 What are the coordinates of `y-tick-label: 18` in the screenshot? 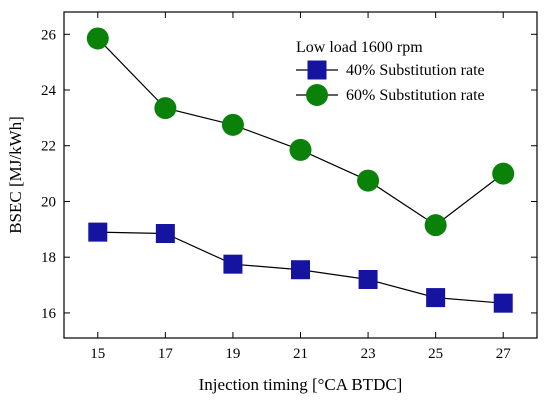 It's located at (48, 258).